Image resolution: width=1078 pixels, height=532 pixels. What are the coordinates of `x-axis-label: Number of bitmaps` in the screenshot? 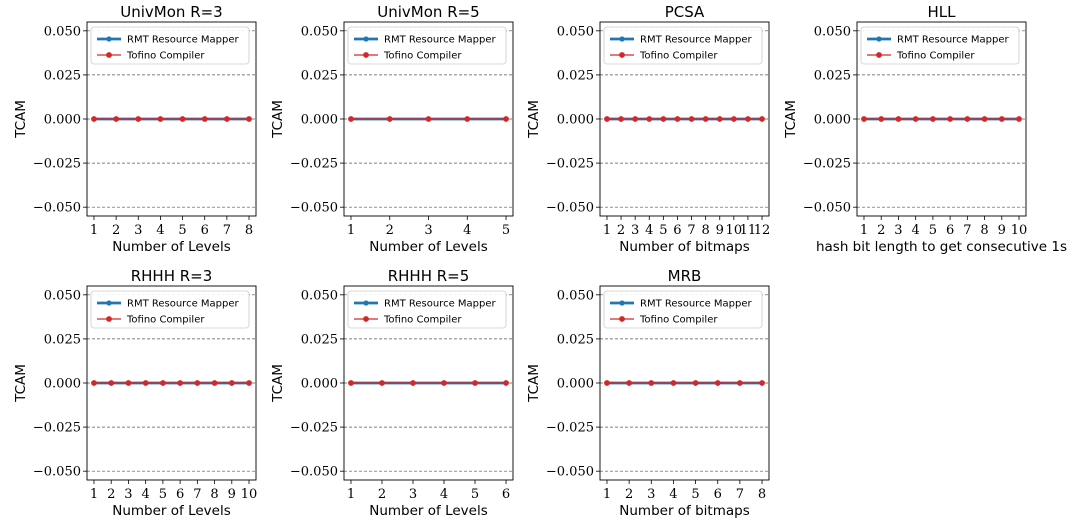 It's located at (684, 511).